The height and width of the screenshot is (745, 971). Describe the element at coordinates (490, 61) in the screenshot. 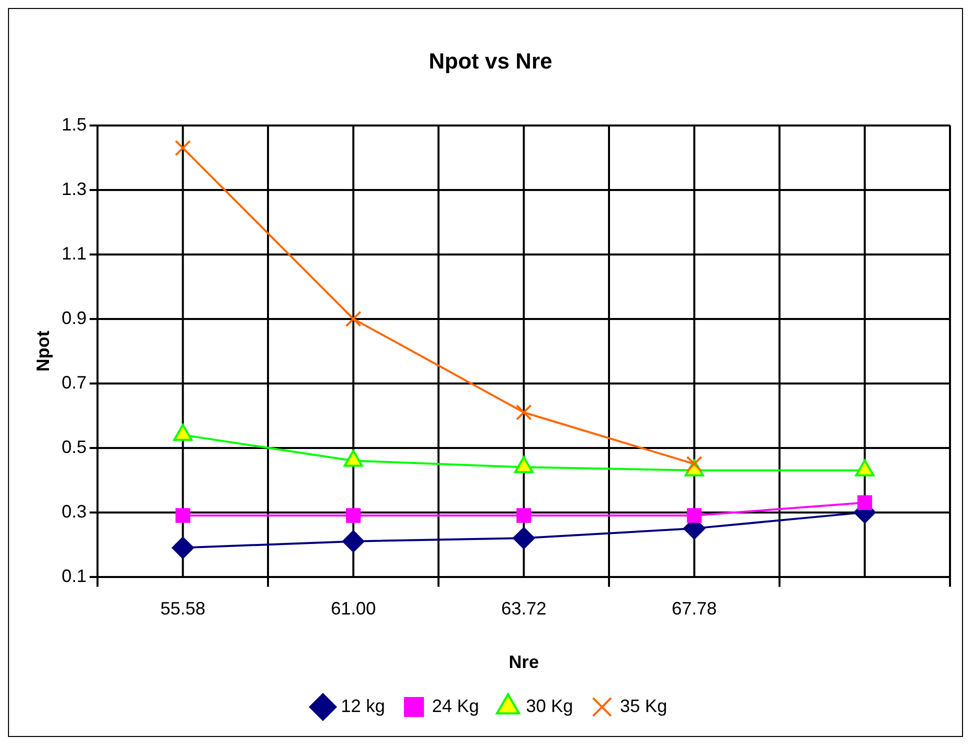

I see `chart-title: Npot vs Nre` at that location.